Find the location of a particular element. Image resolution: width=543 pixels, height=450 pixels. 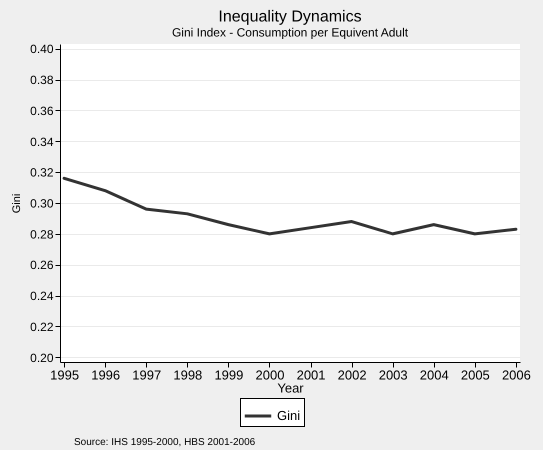

line-series is located at coordinates (290, 206).